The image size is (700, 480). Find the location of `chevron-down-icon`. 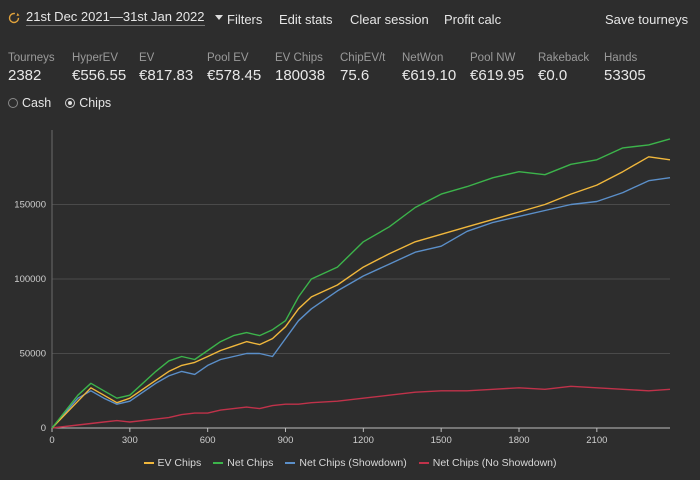

chevron-down-icon is located at coordinates (218, 17).